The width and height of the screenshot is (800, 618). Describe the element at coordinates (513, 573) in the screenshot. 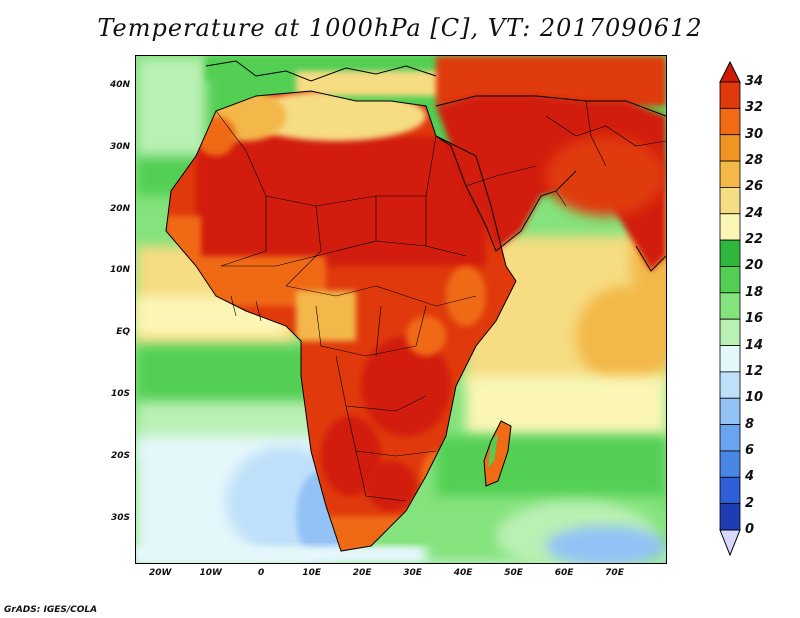

I see `lon-tick-label: 50E` at that location.